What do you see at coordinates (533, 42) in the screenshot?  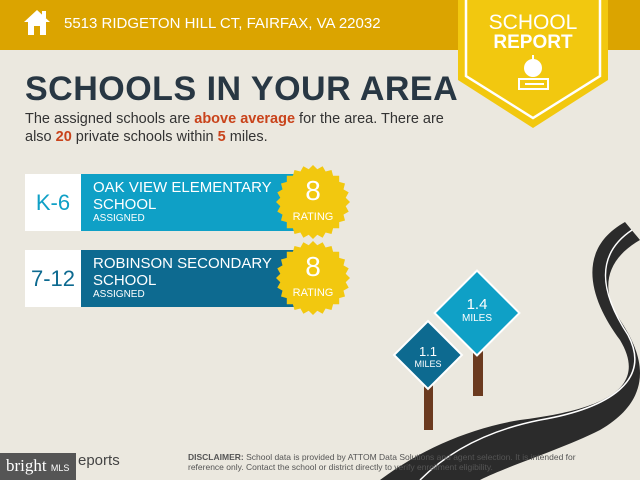 I see `badge-line2: REPORT` at bounding box center [533, 42].